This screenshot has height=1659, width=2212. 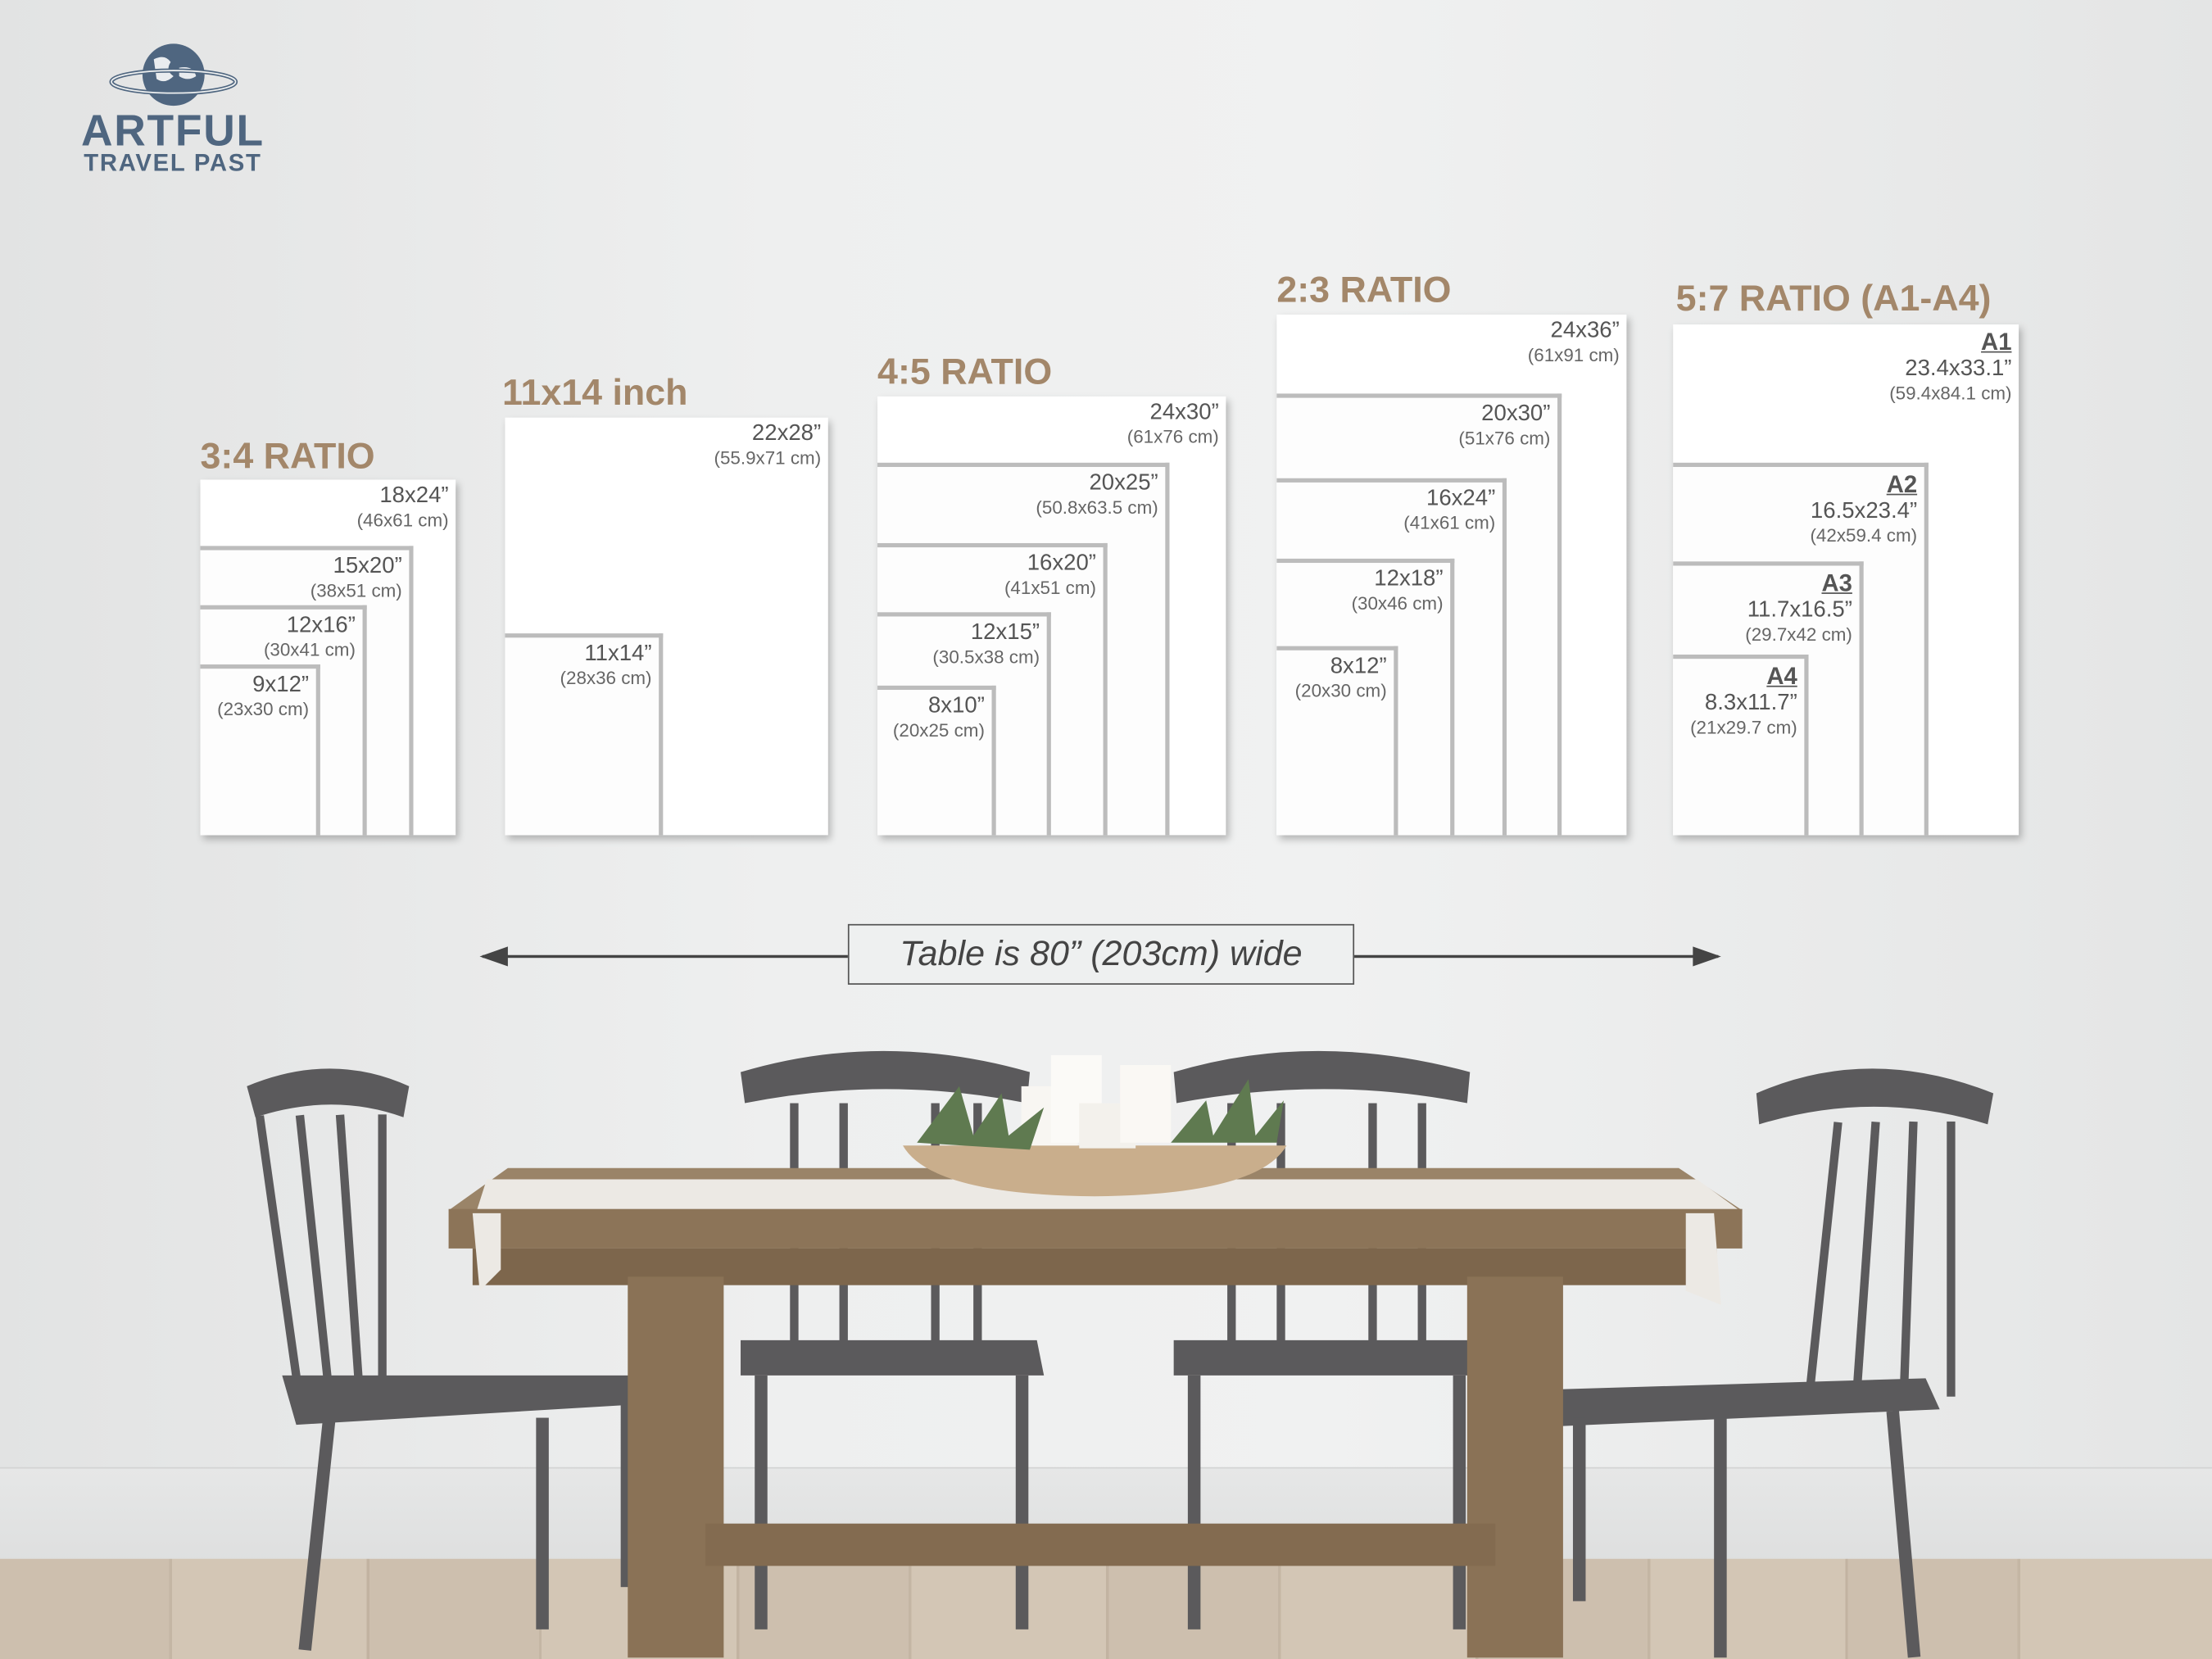 I want to click on size-cm: (61x91 cm), so click(x=1573, y=354).